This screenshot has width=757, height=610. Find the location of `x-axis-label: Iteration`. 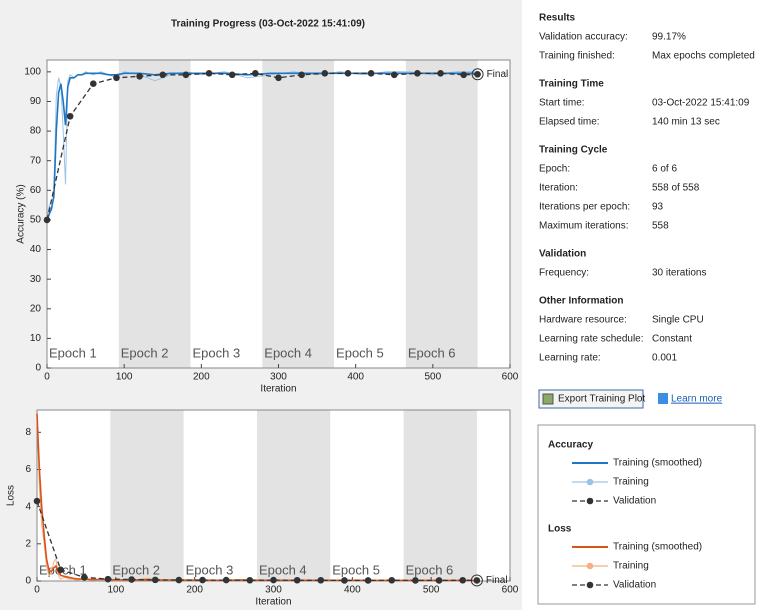

x-axis-label: Iteration is located at coordinates (273, 602).